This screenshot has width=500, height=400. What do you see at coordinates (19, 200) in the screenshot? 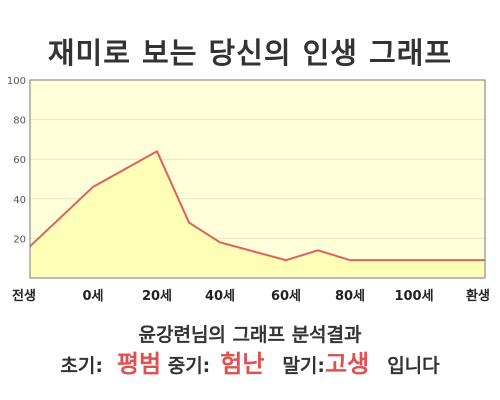
I see `y-tick-label: 40` at bounding box center [19, 200].